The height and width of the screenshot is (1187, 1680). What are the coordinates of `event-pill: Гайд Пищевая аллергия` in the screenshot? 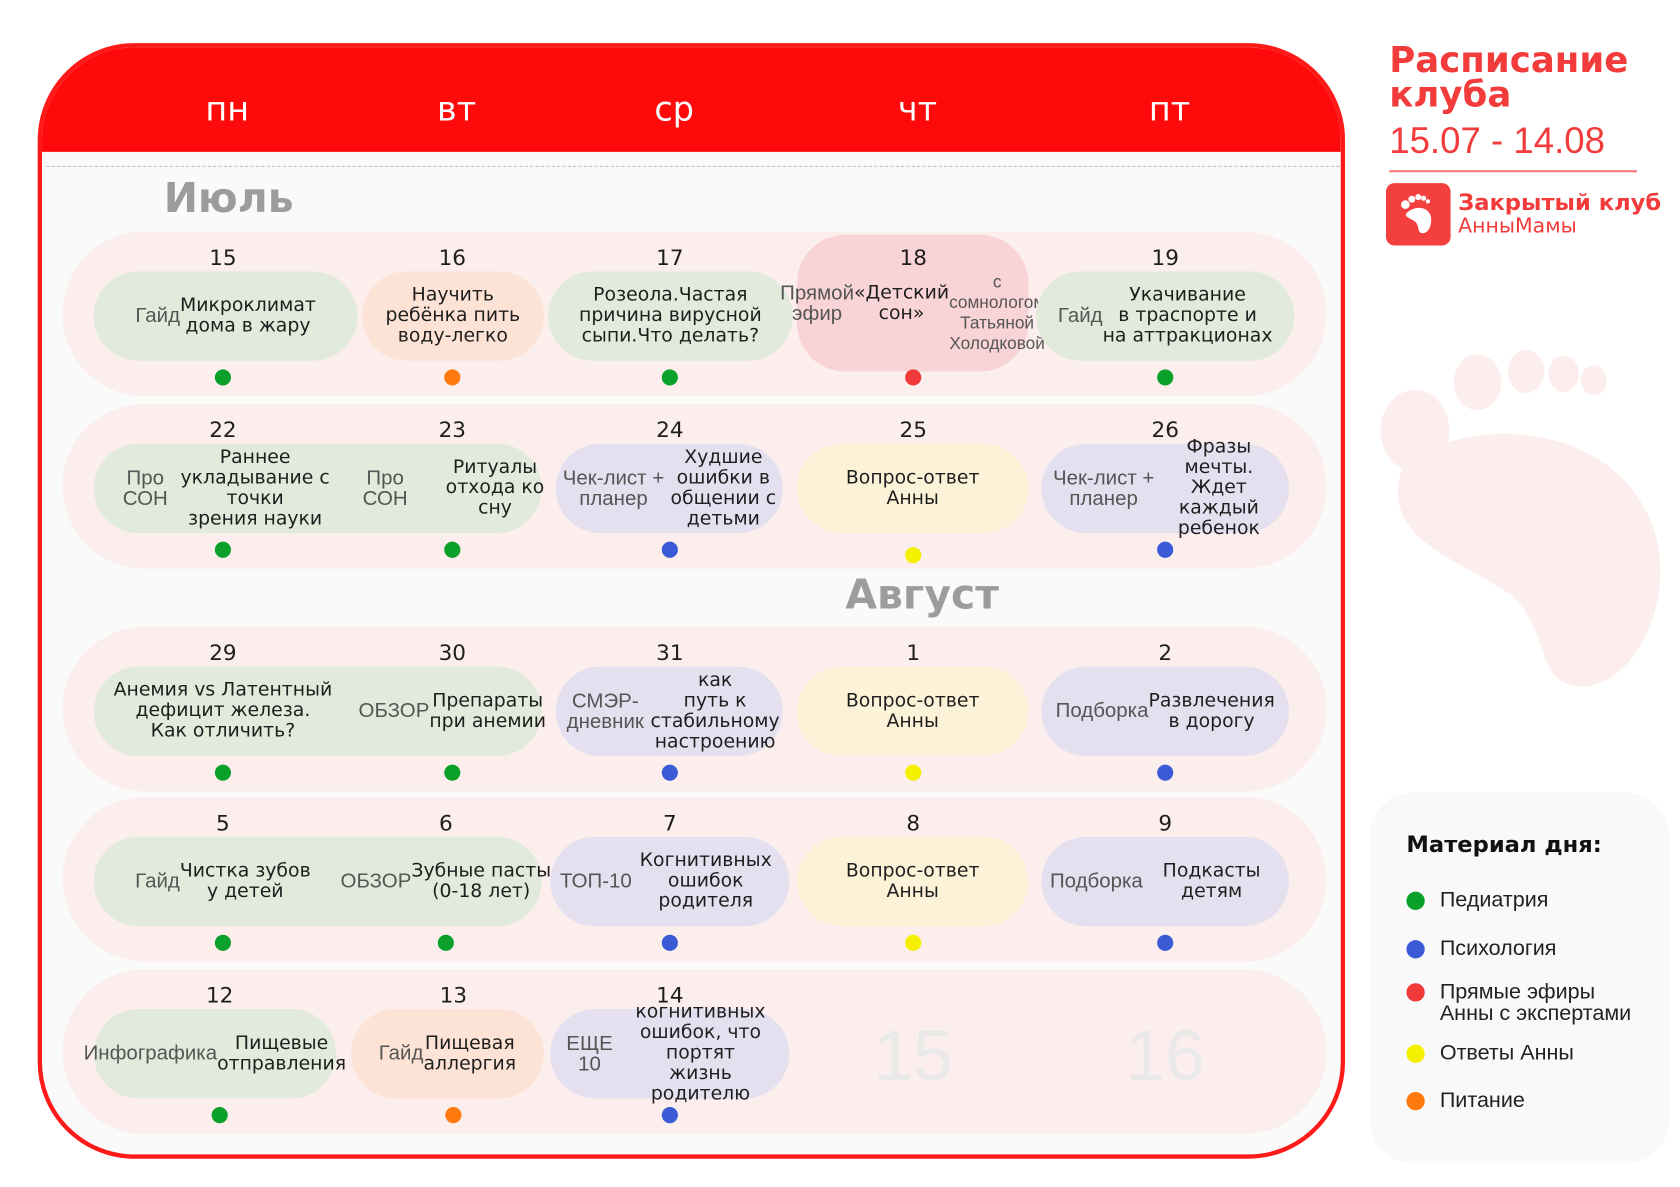 It's located at (447, 1054).